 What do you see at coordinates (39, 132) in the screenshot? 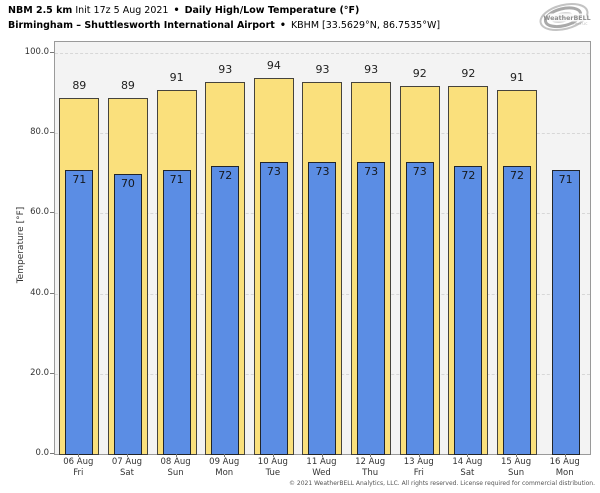
I see `y-tick-label: 80.0` at bounding box center [39, 132].